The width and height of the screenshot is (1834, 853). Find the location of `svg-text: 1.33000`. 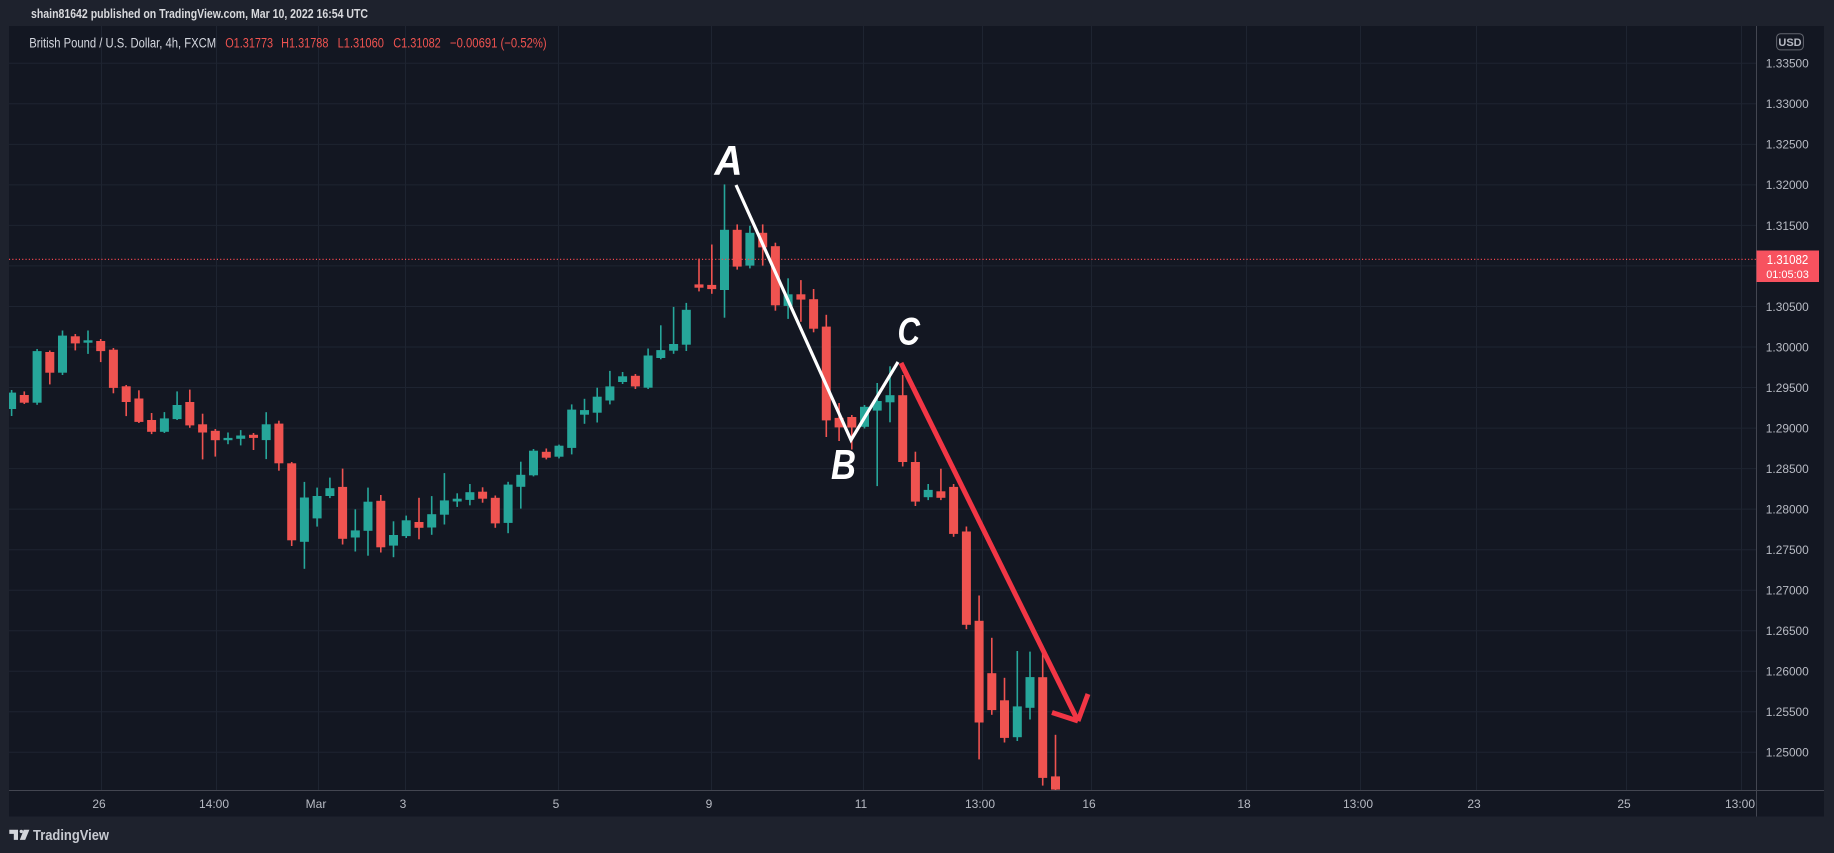

svg-text: 1.33000 is located at coordinates (1787, 104).